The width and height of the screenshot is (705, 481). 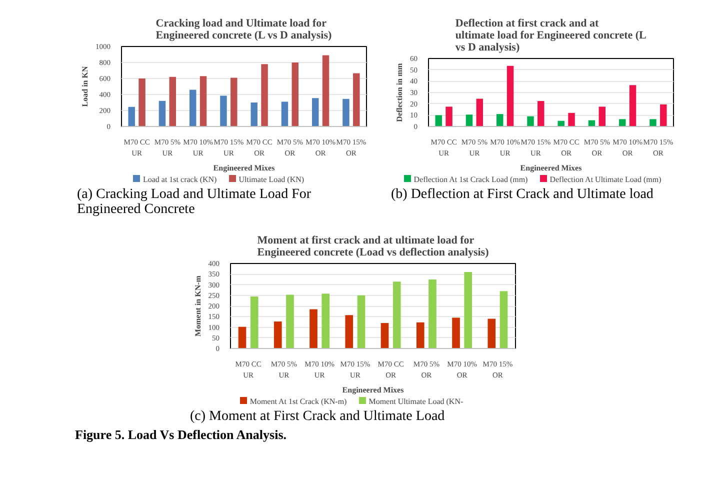 What do you see at coordinates (373, 246) in the screenshot?
I see `chart-title: Moment at first crack and at ultimate load for Engineered concrete (Load vs deflection analysis)` at bounding box center [373, 246].